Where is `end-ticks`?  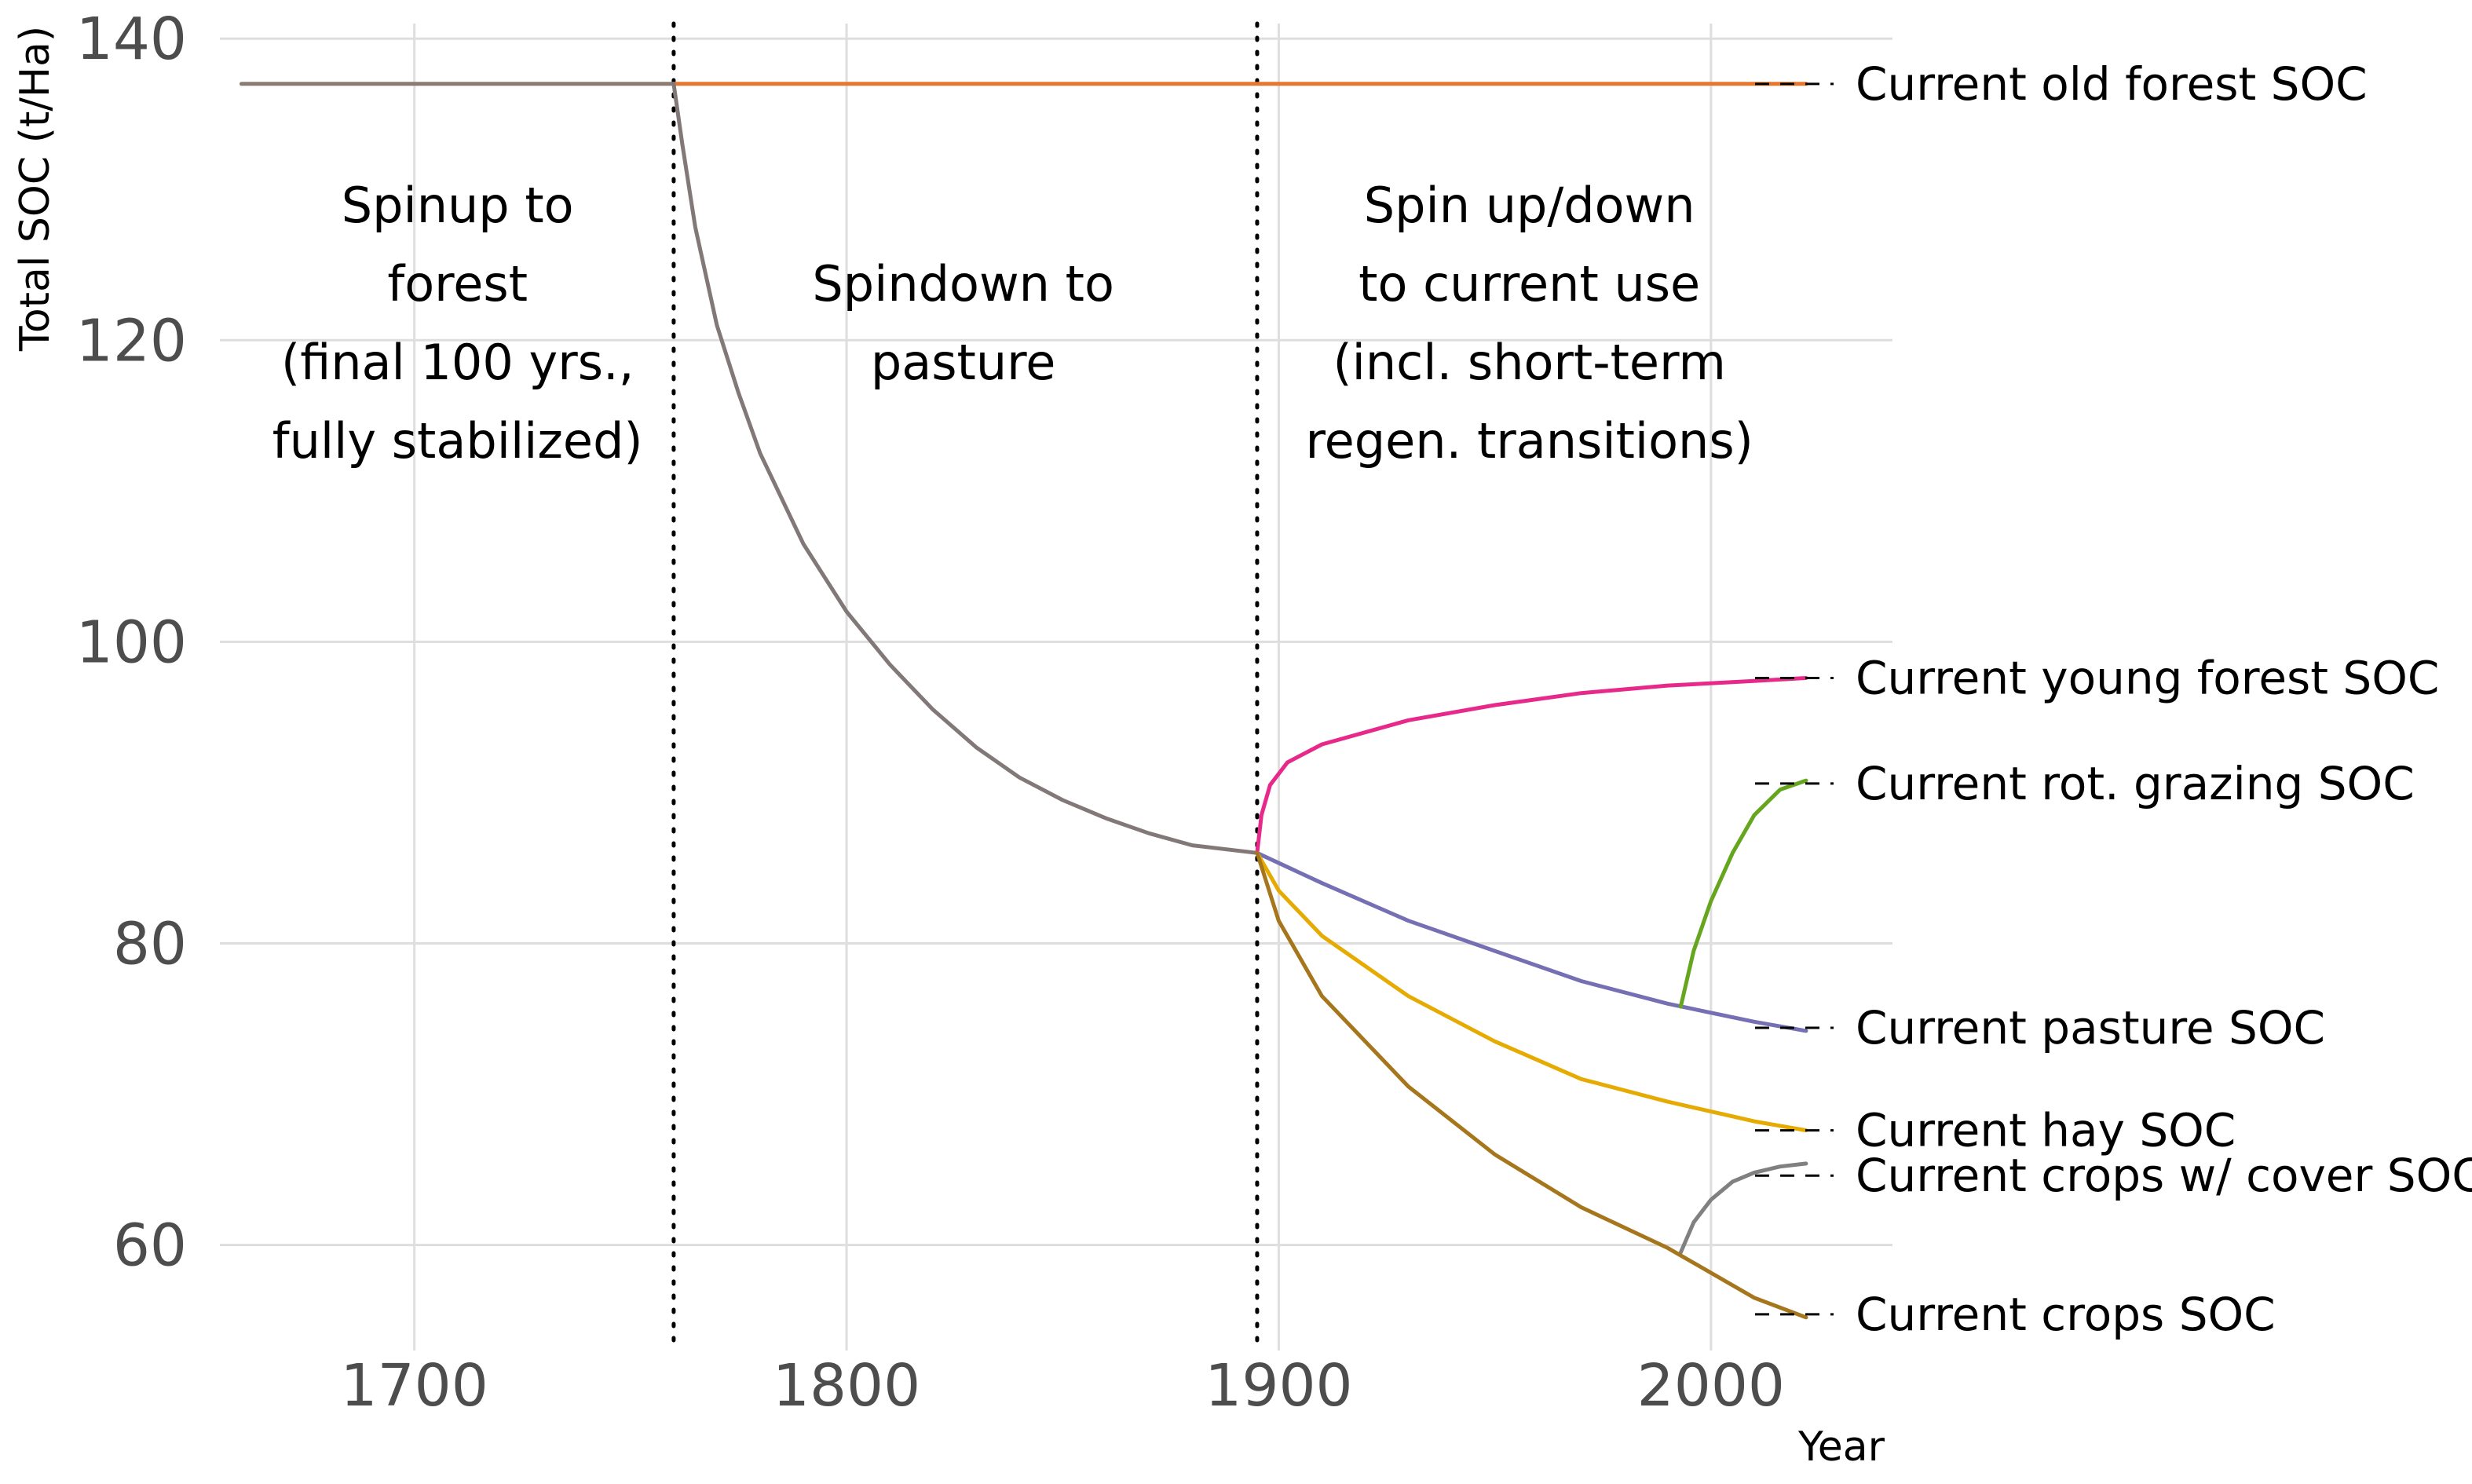 end-ticks is located at coordinates (1794, 699).